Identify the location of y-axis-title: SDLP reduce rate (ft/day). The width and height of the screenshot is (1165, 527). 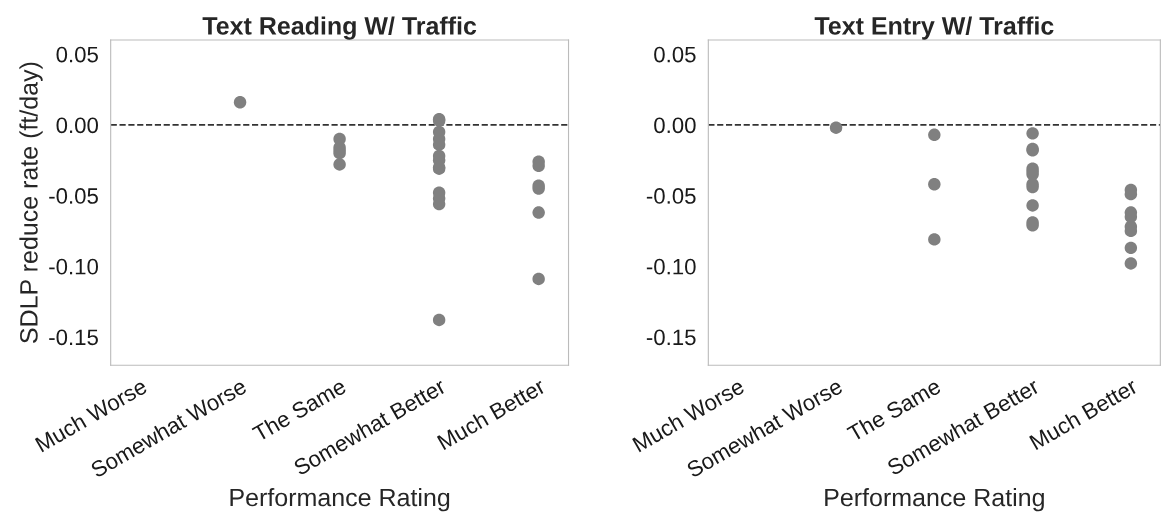
(31, 202).